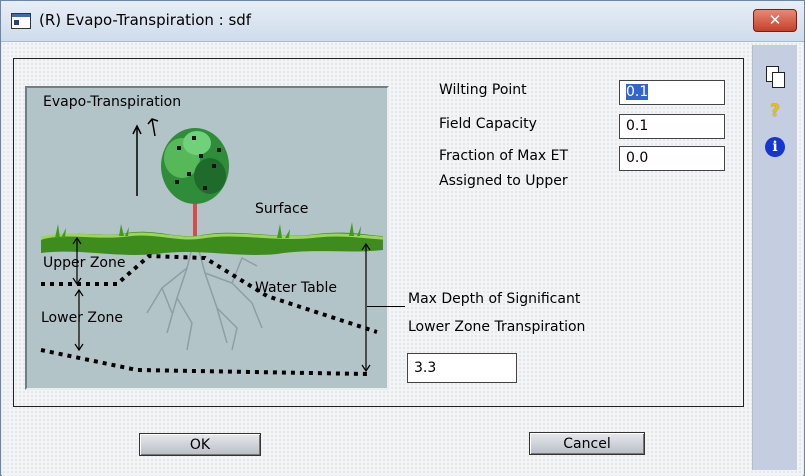 The image size is (805, 476). I want to click on side-toolbar: ? i, so click(774, 257).